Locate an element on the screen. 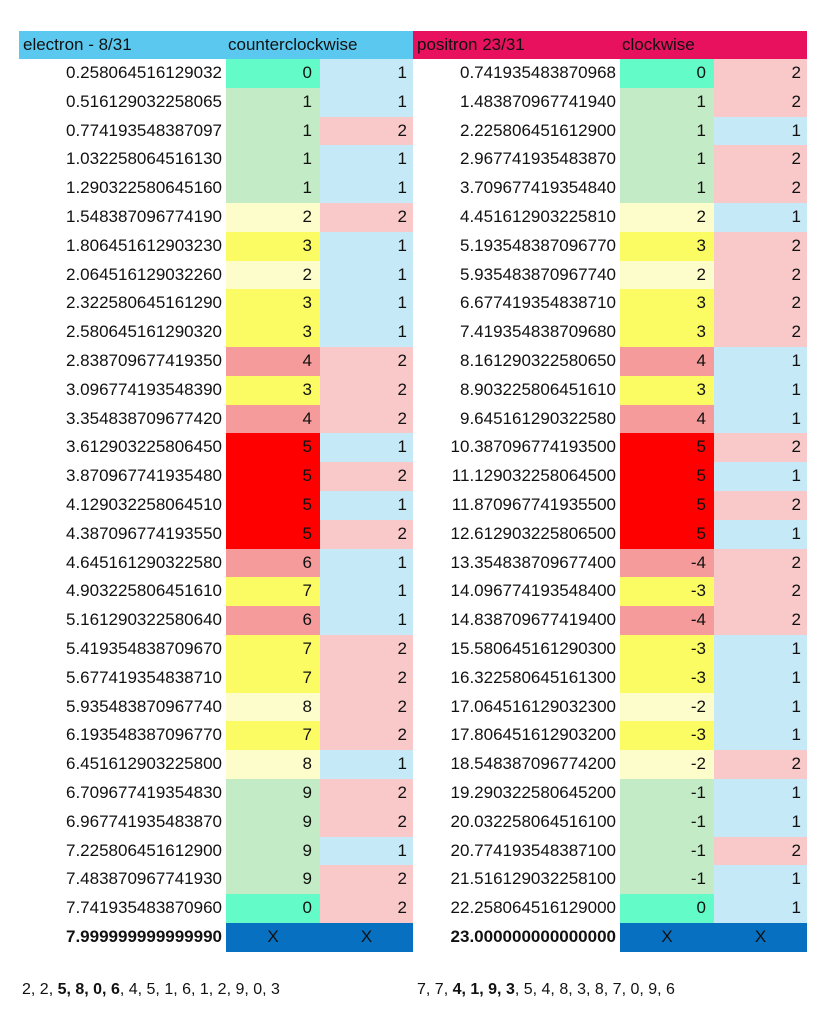 This screenshot has width=839, height=1024. value-cell: 3.612903225806450 is located at coordinates (144, 447).